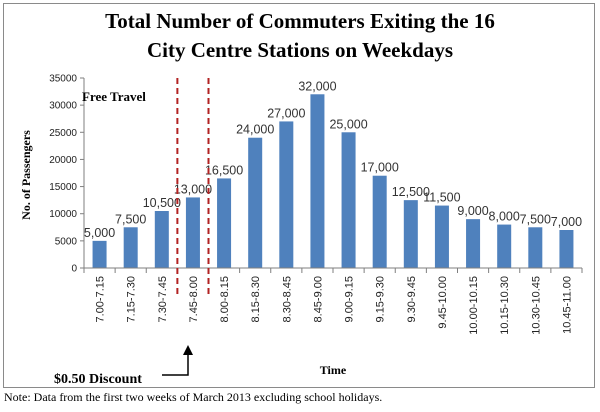 This screenshot has height=412, width=600. I want to click on y-tick-label: 10000, so click(63, 214).